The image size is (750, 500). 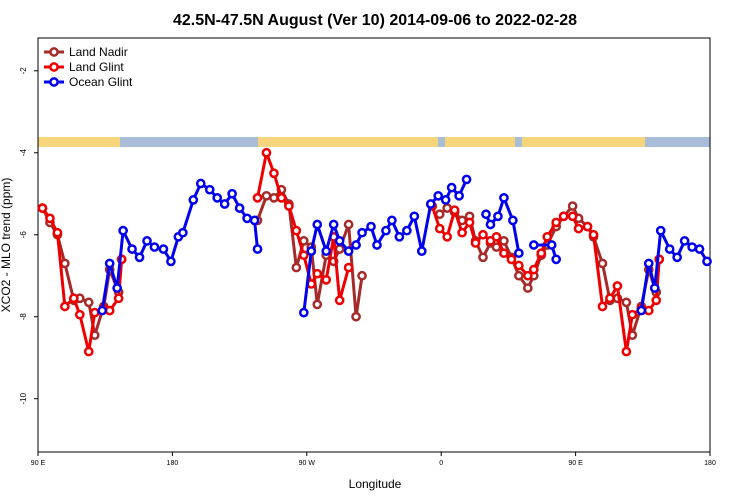 I want to click on legend-label: Land Glint, so click(x=96, y=67).